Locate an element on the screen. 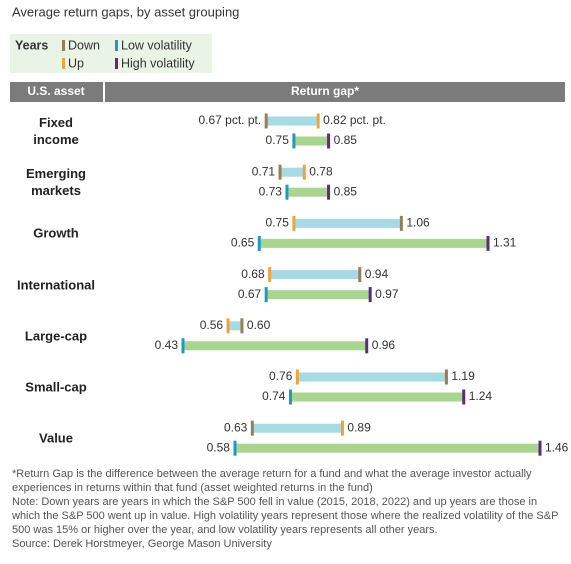 The height and width of the screenshot is (564, 571). category-label: Small-cap is located at coordinates (56, 387).